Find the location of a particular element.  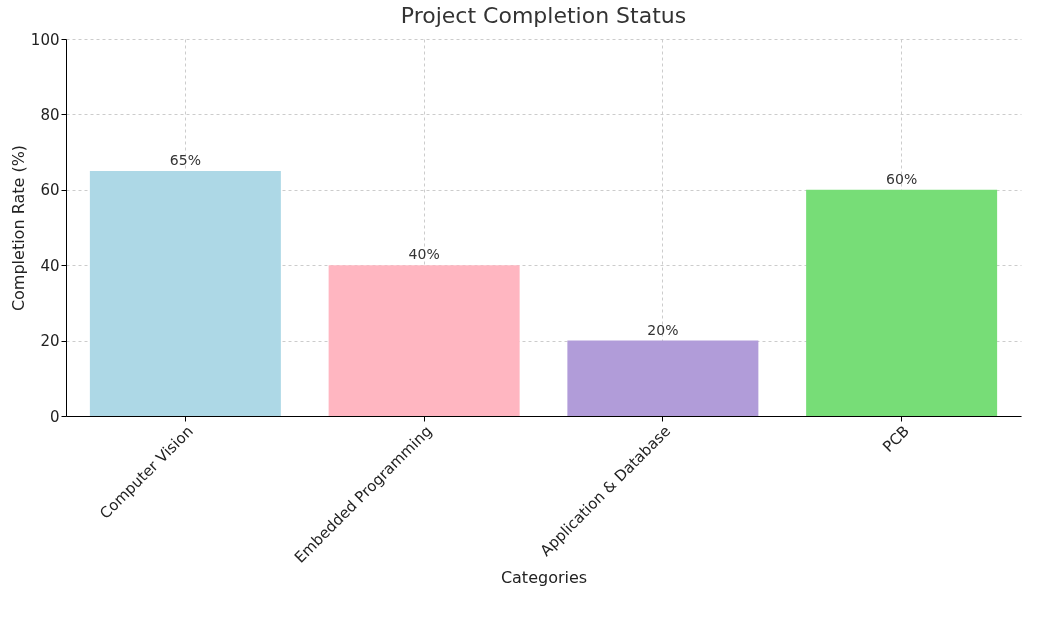

y-tick-label: 0 is located at coordinates (54, 416).